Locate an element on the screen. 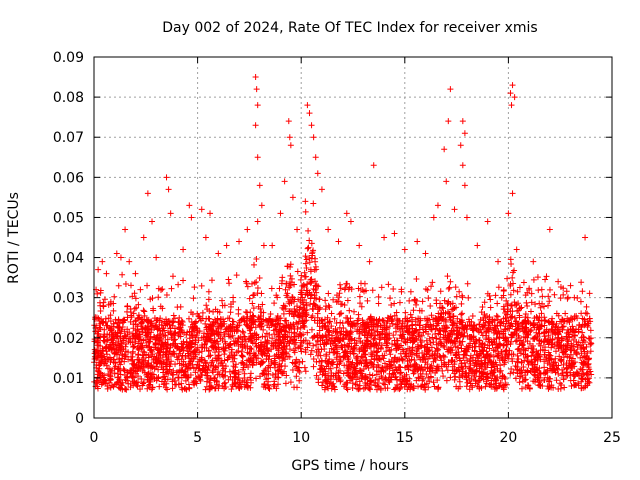 The width and height of the screenshot is (640, 480). y-tick-label: 0.07 is located at coordinates (68, 138).